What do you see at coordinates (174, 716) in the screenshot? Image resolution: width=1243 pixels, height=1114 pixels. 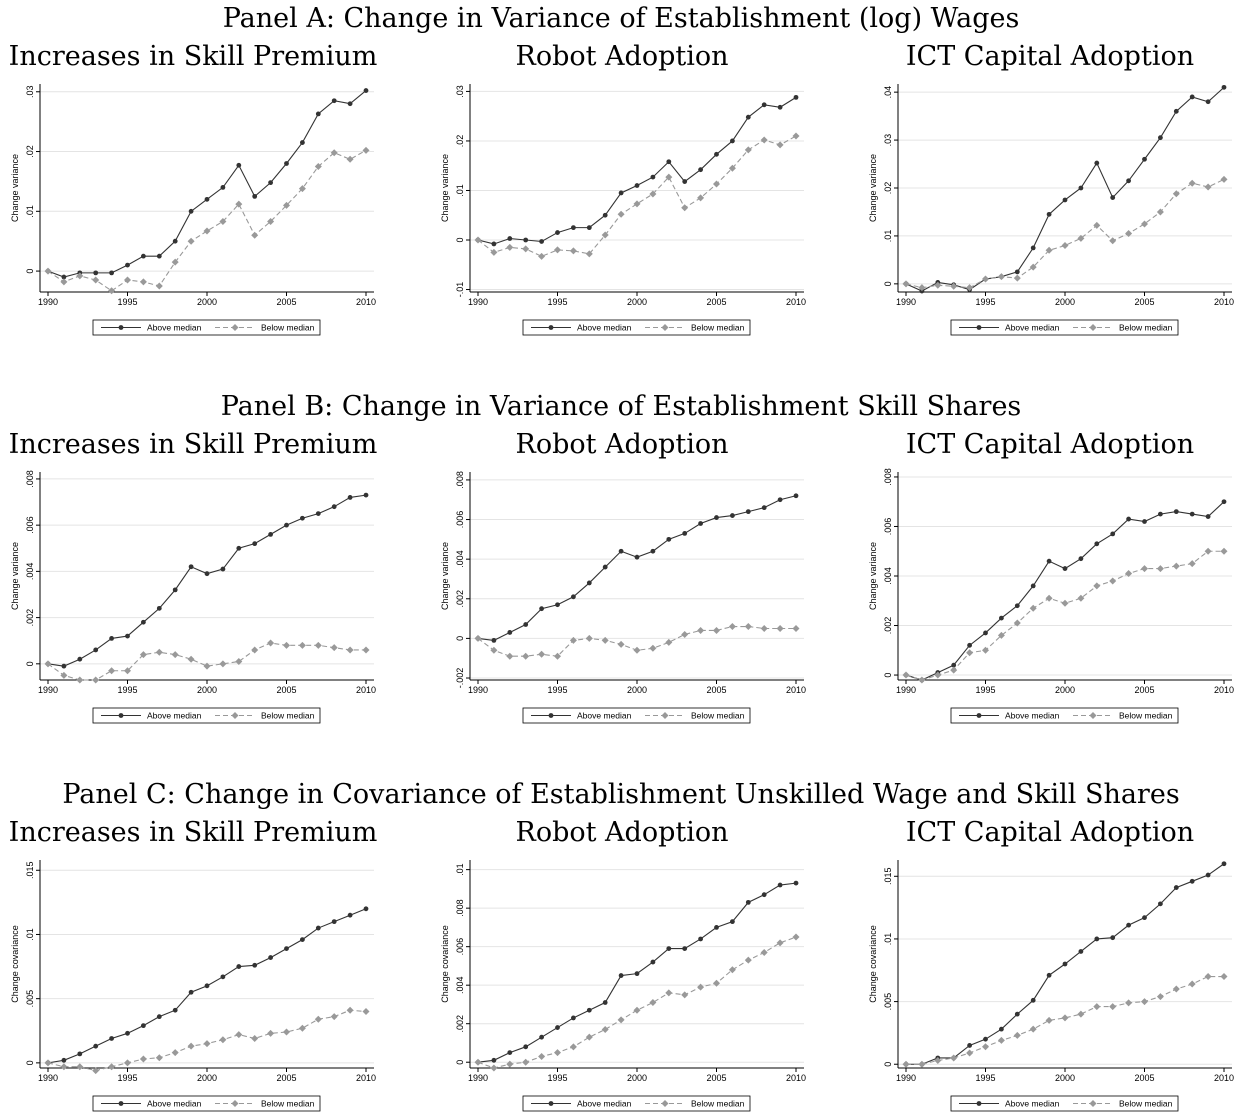 I see `legend-label: Above median` at bounding box center [174, 716].